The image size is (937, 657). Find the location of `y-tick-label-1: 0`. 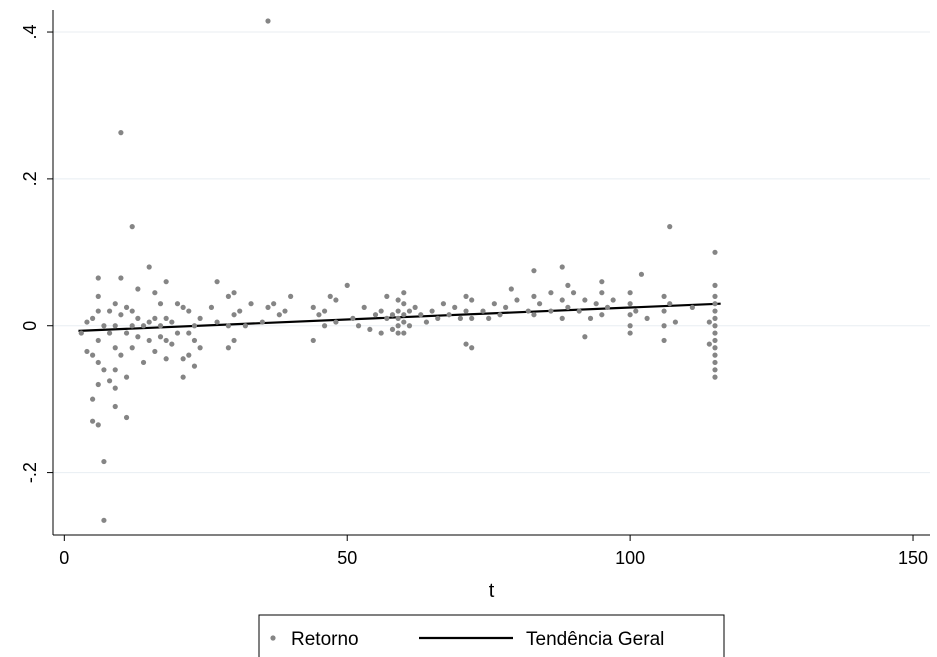

y-tick-label-1: 0 is located at coordinates (30, 326).